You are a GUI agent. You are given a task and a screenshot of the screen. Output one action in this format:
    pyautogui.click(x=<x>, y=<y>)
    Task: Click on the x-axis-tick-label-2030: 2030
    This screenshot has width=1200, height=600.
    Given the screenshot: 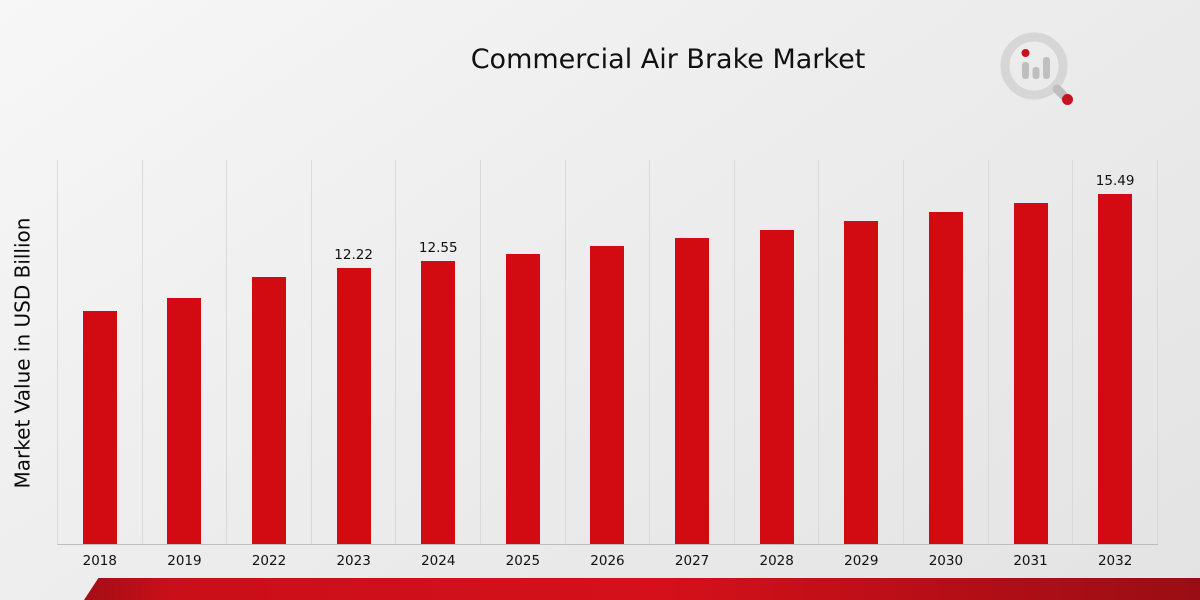 What is the action you would take?
    pyautogui.click(x=946, y=561)
    